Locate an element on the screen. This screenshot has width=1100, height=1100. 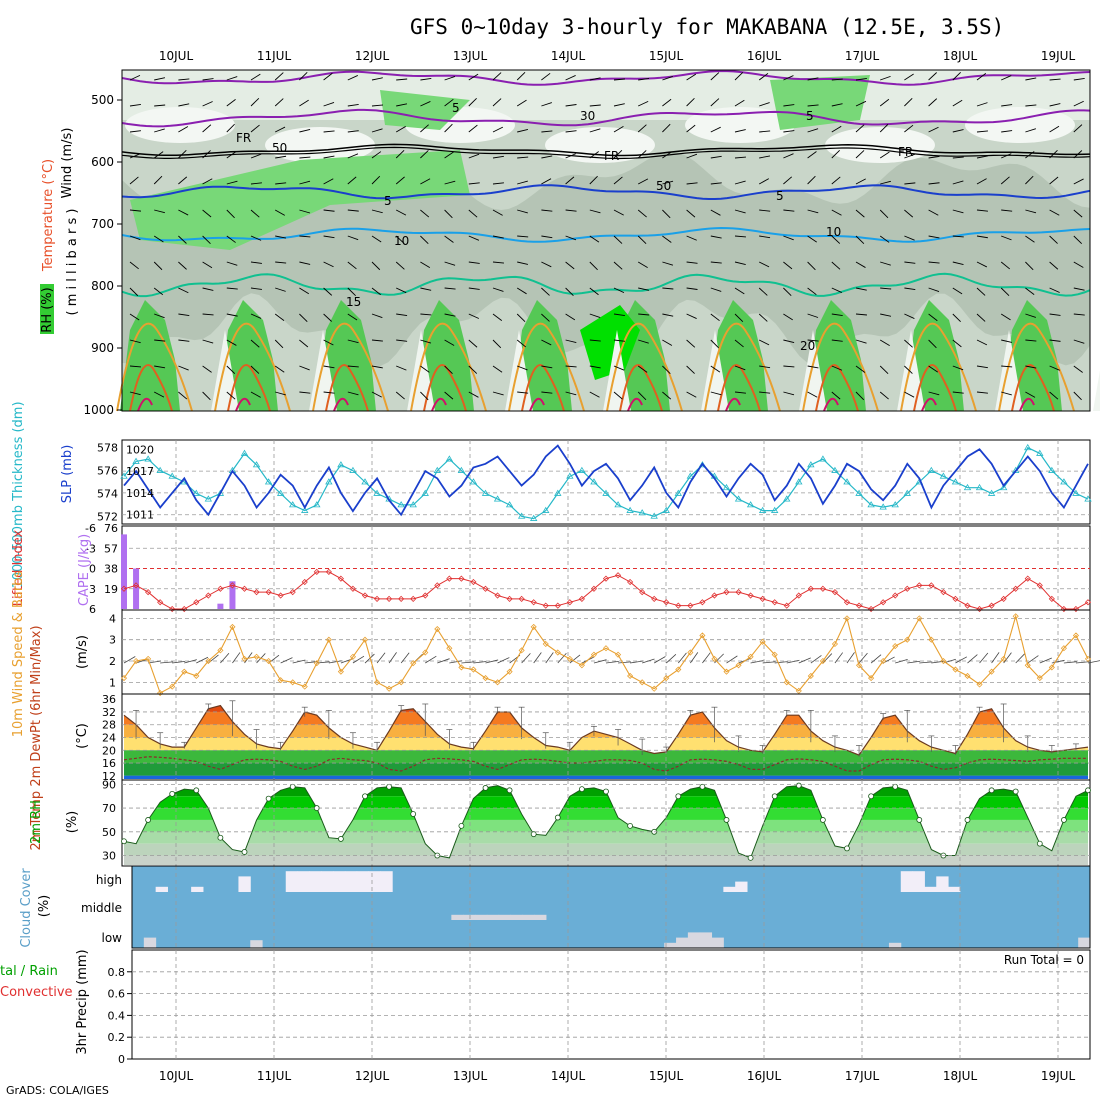
rh-band is located at coordinates (606, 802).